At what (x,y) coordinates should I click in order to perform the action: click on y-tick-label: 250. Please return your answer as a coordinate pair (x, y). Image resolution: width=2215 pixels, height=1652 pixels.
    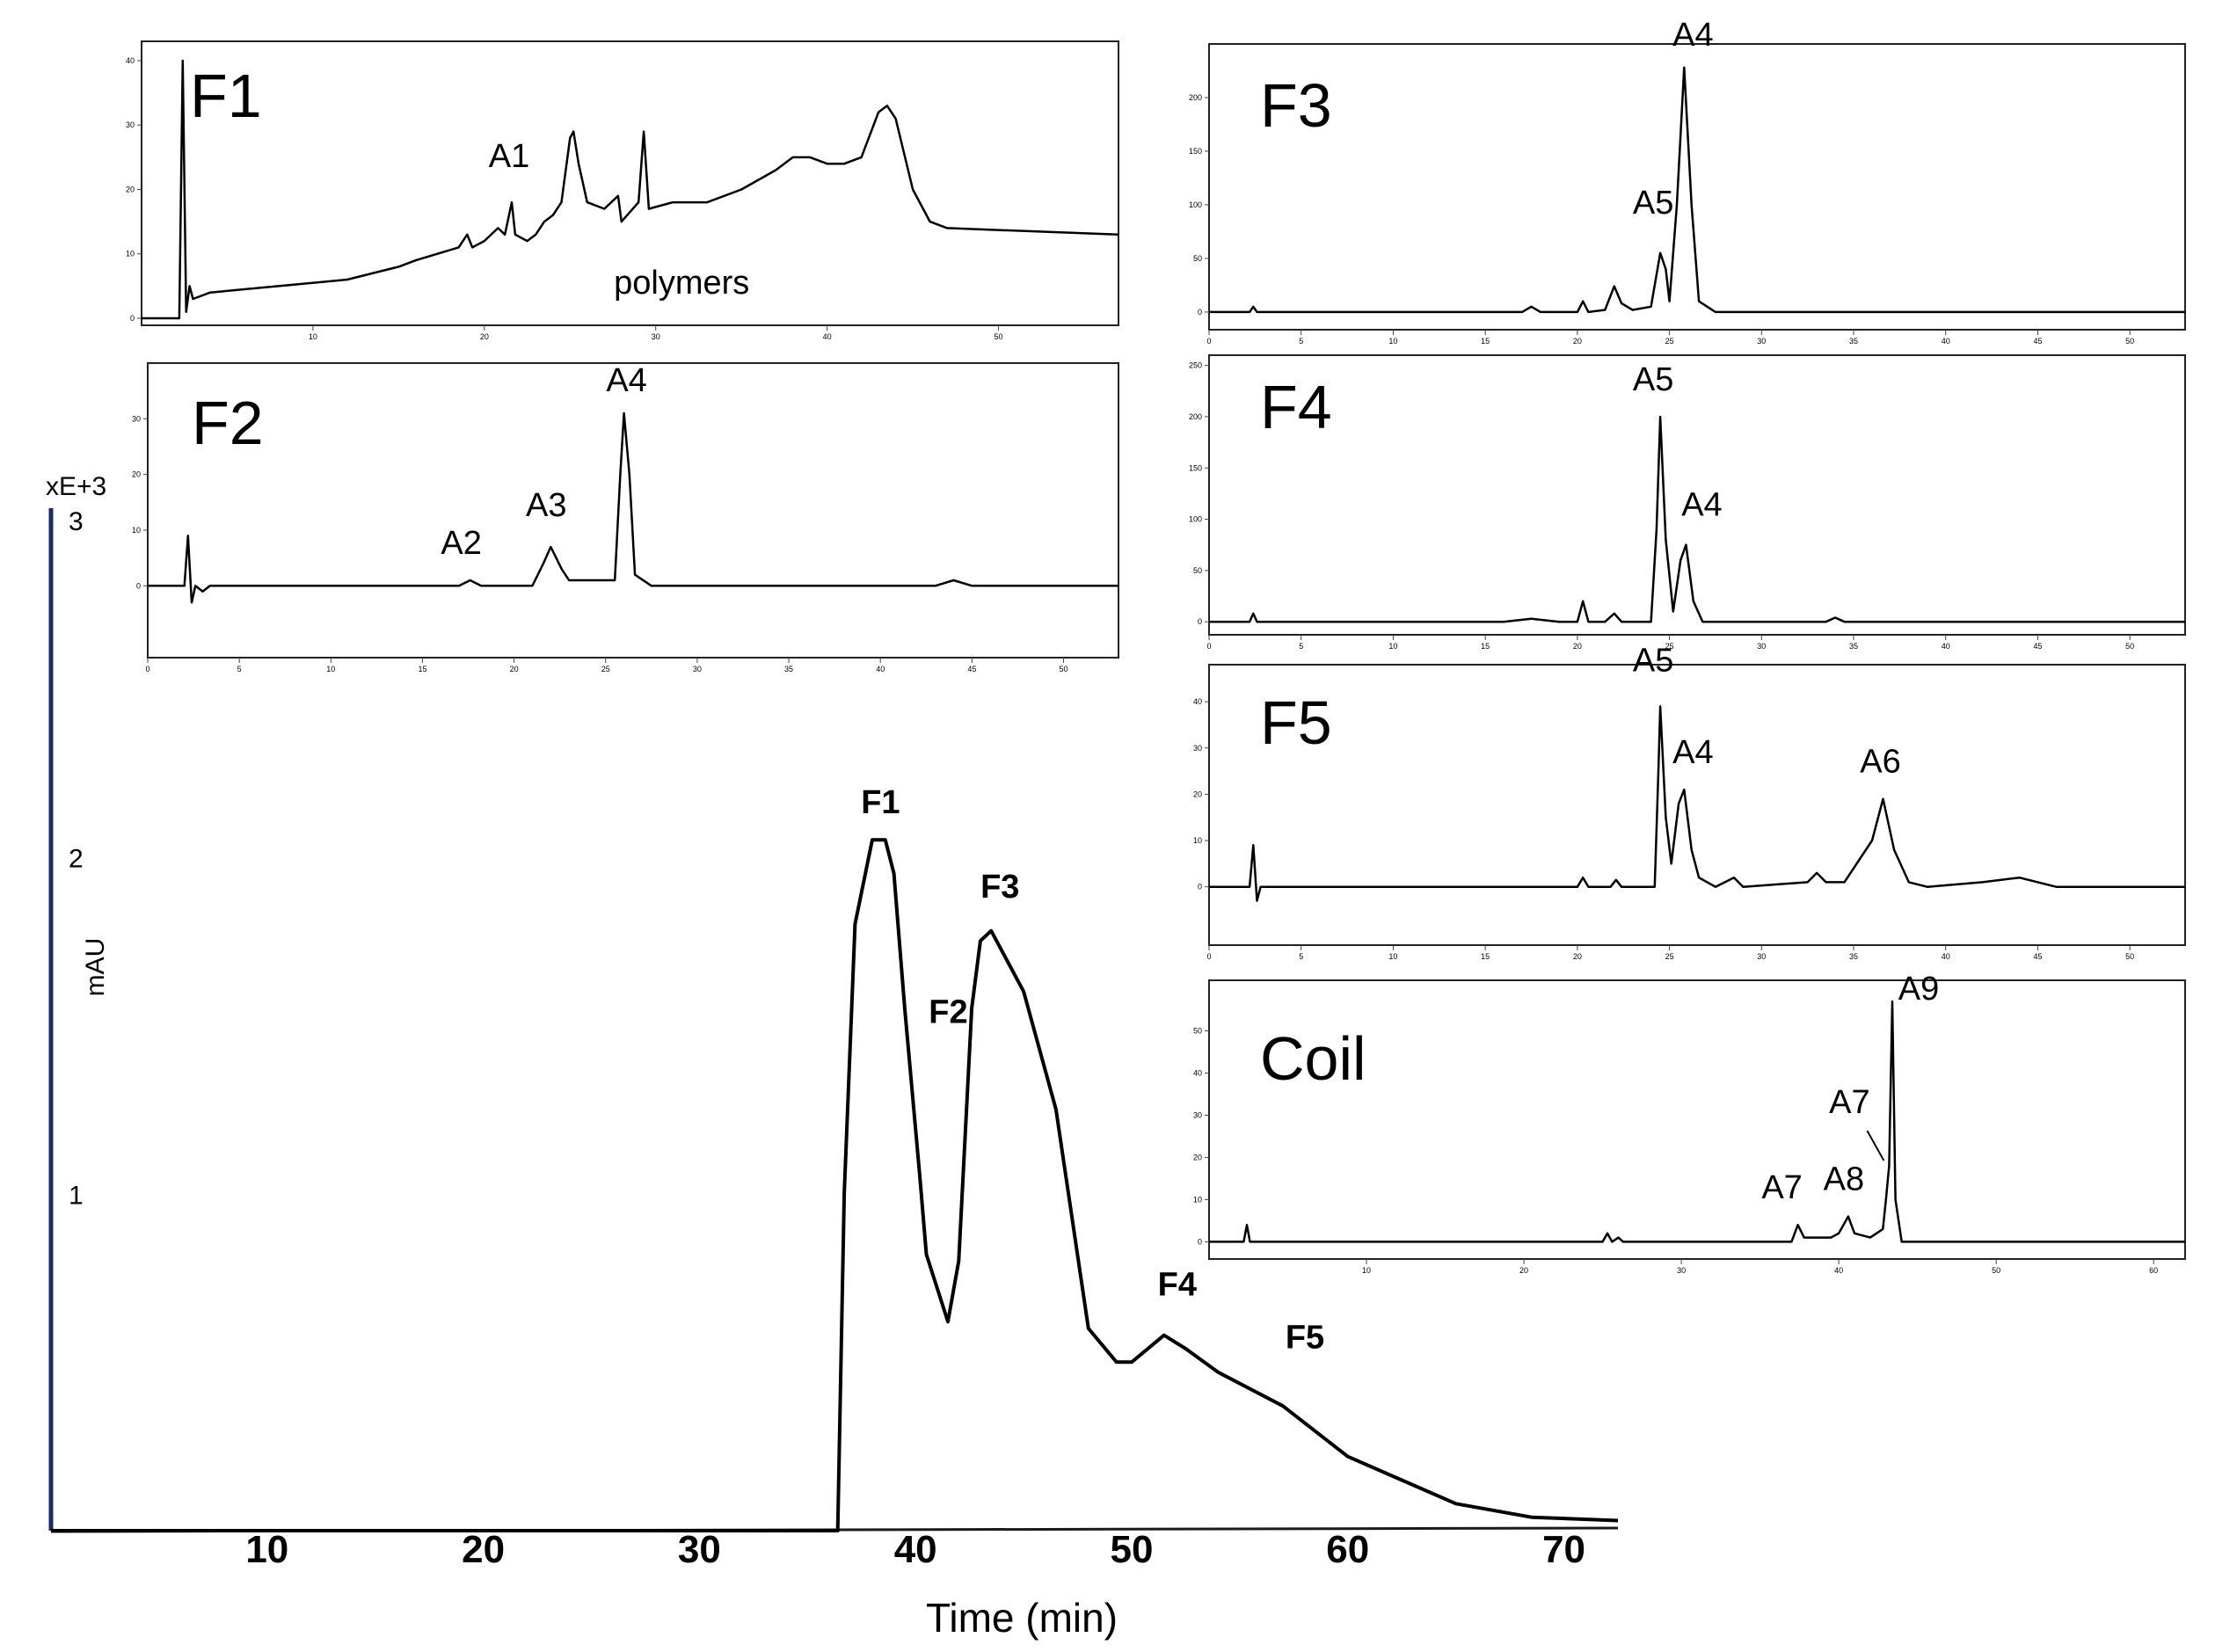
    Looking at the image, I should click on (1195, 365).